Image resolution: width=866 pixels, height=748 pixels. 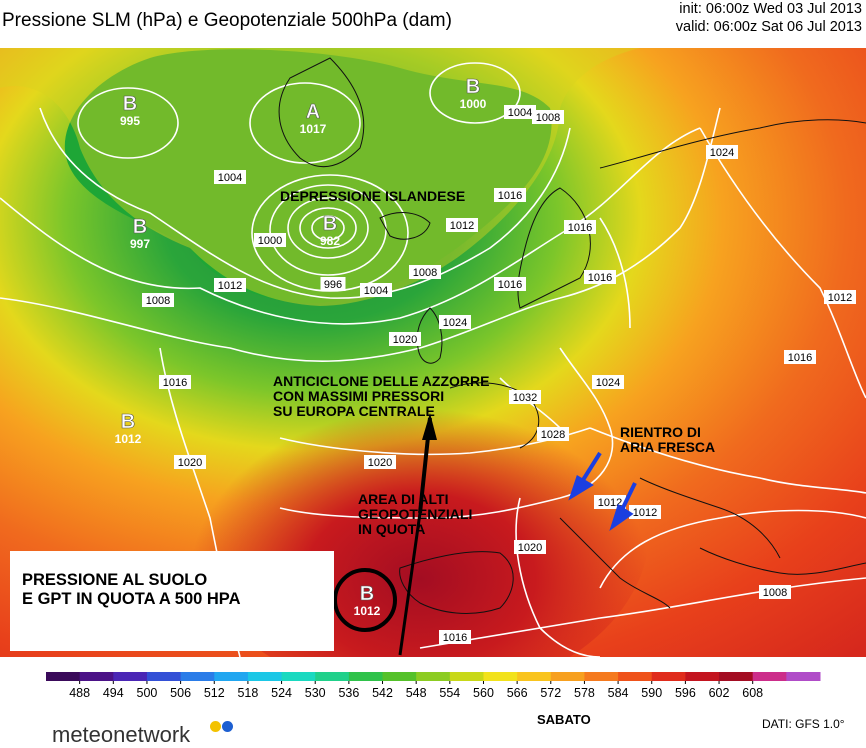 I want to click on colorbar-tick-label: 608, so click(x=752, y=693).